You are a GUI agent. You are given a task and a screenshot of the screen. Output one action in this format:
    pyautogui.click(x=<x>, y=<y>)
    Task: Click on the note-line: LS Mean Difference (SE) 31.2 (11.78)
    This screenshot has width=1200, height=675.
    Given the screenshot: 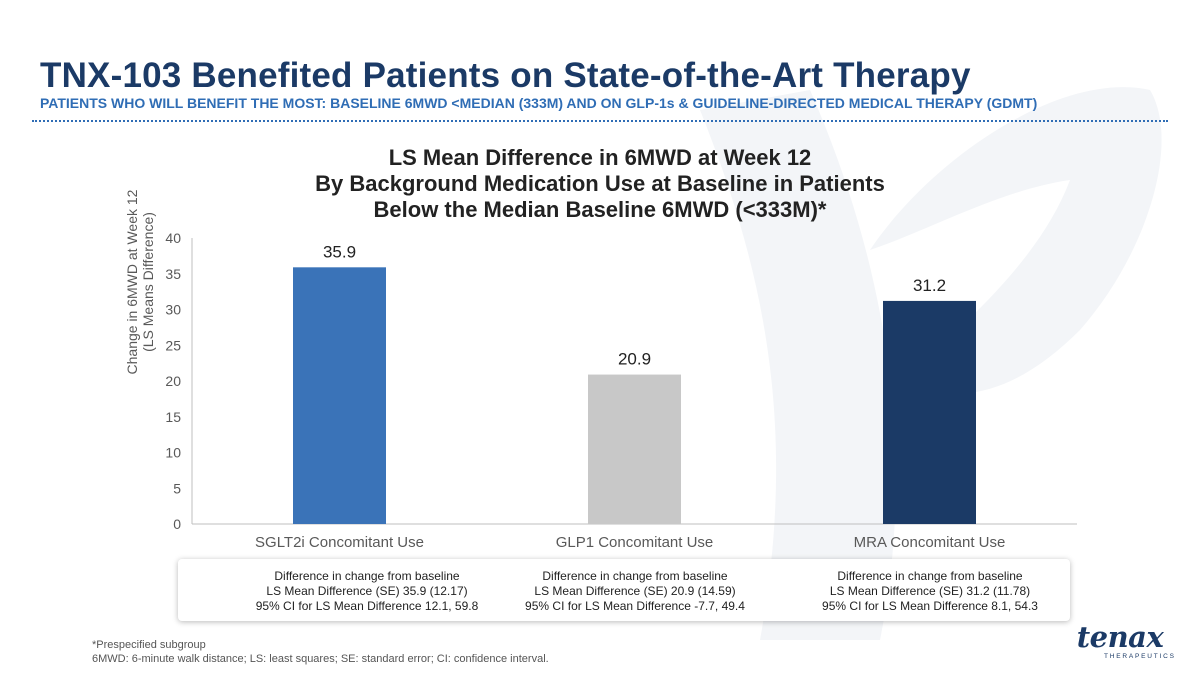 What is the action you would take?
    pyautogui.click(x=930, y=591)
    